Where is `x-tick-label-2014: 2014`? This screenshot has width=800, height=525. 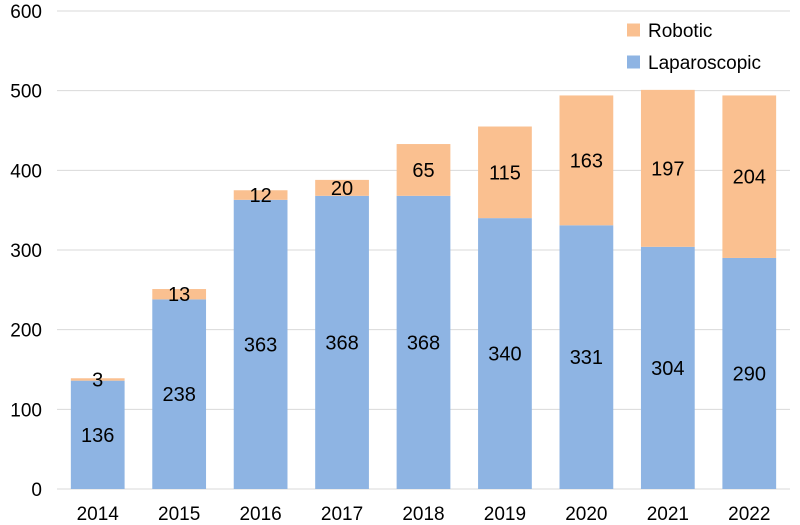
x-tick-label-2014: 2014 is located at coordinates (98, 514).